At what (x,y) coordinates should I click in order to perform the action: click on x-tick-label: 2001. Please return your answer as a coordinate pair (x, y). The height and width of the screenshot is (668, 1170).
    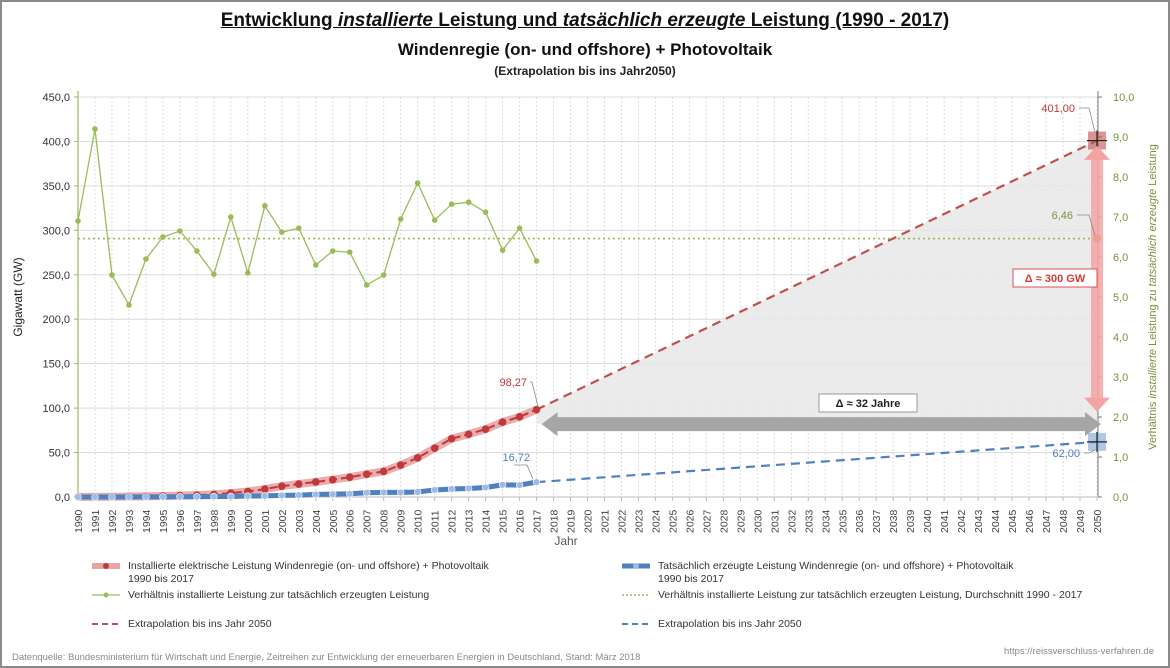
    Looking at the image, I should click on (266, 521).